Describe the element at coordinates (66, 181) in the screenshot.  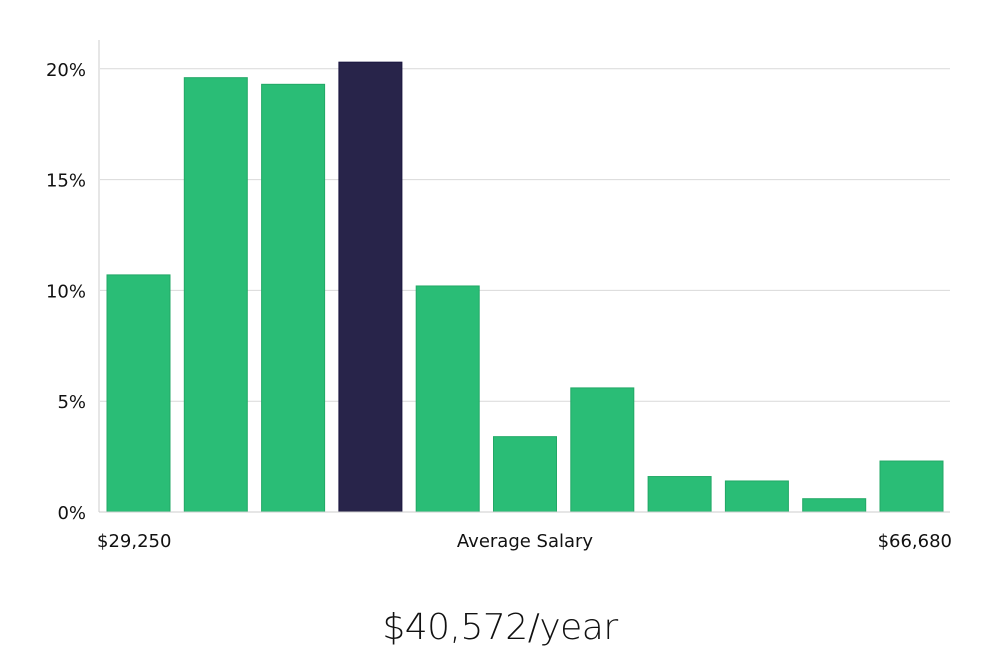
I see `y-tick-label: 15%` at that location.